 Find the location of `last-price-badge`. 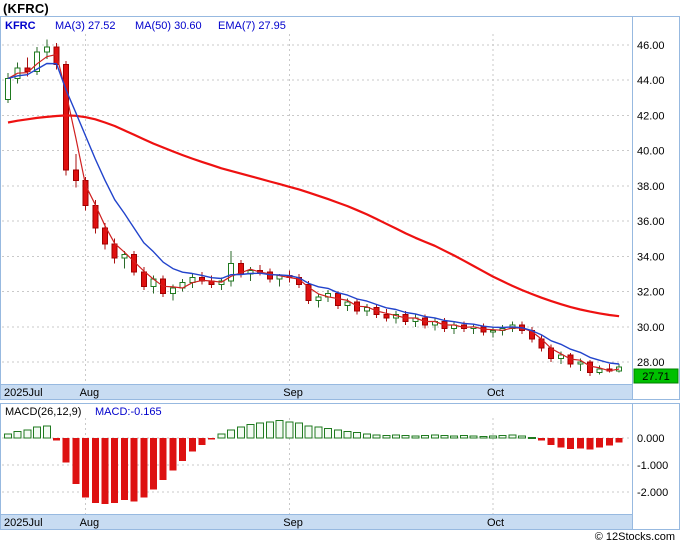

last-price-badge is located at coordinates (656, 376).